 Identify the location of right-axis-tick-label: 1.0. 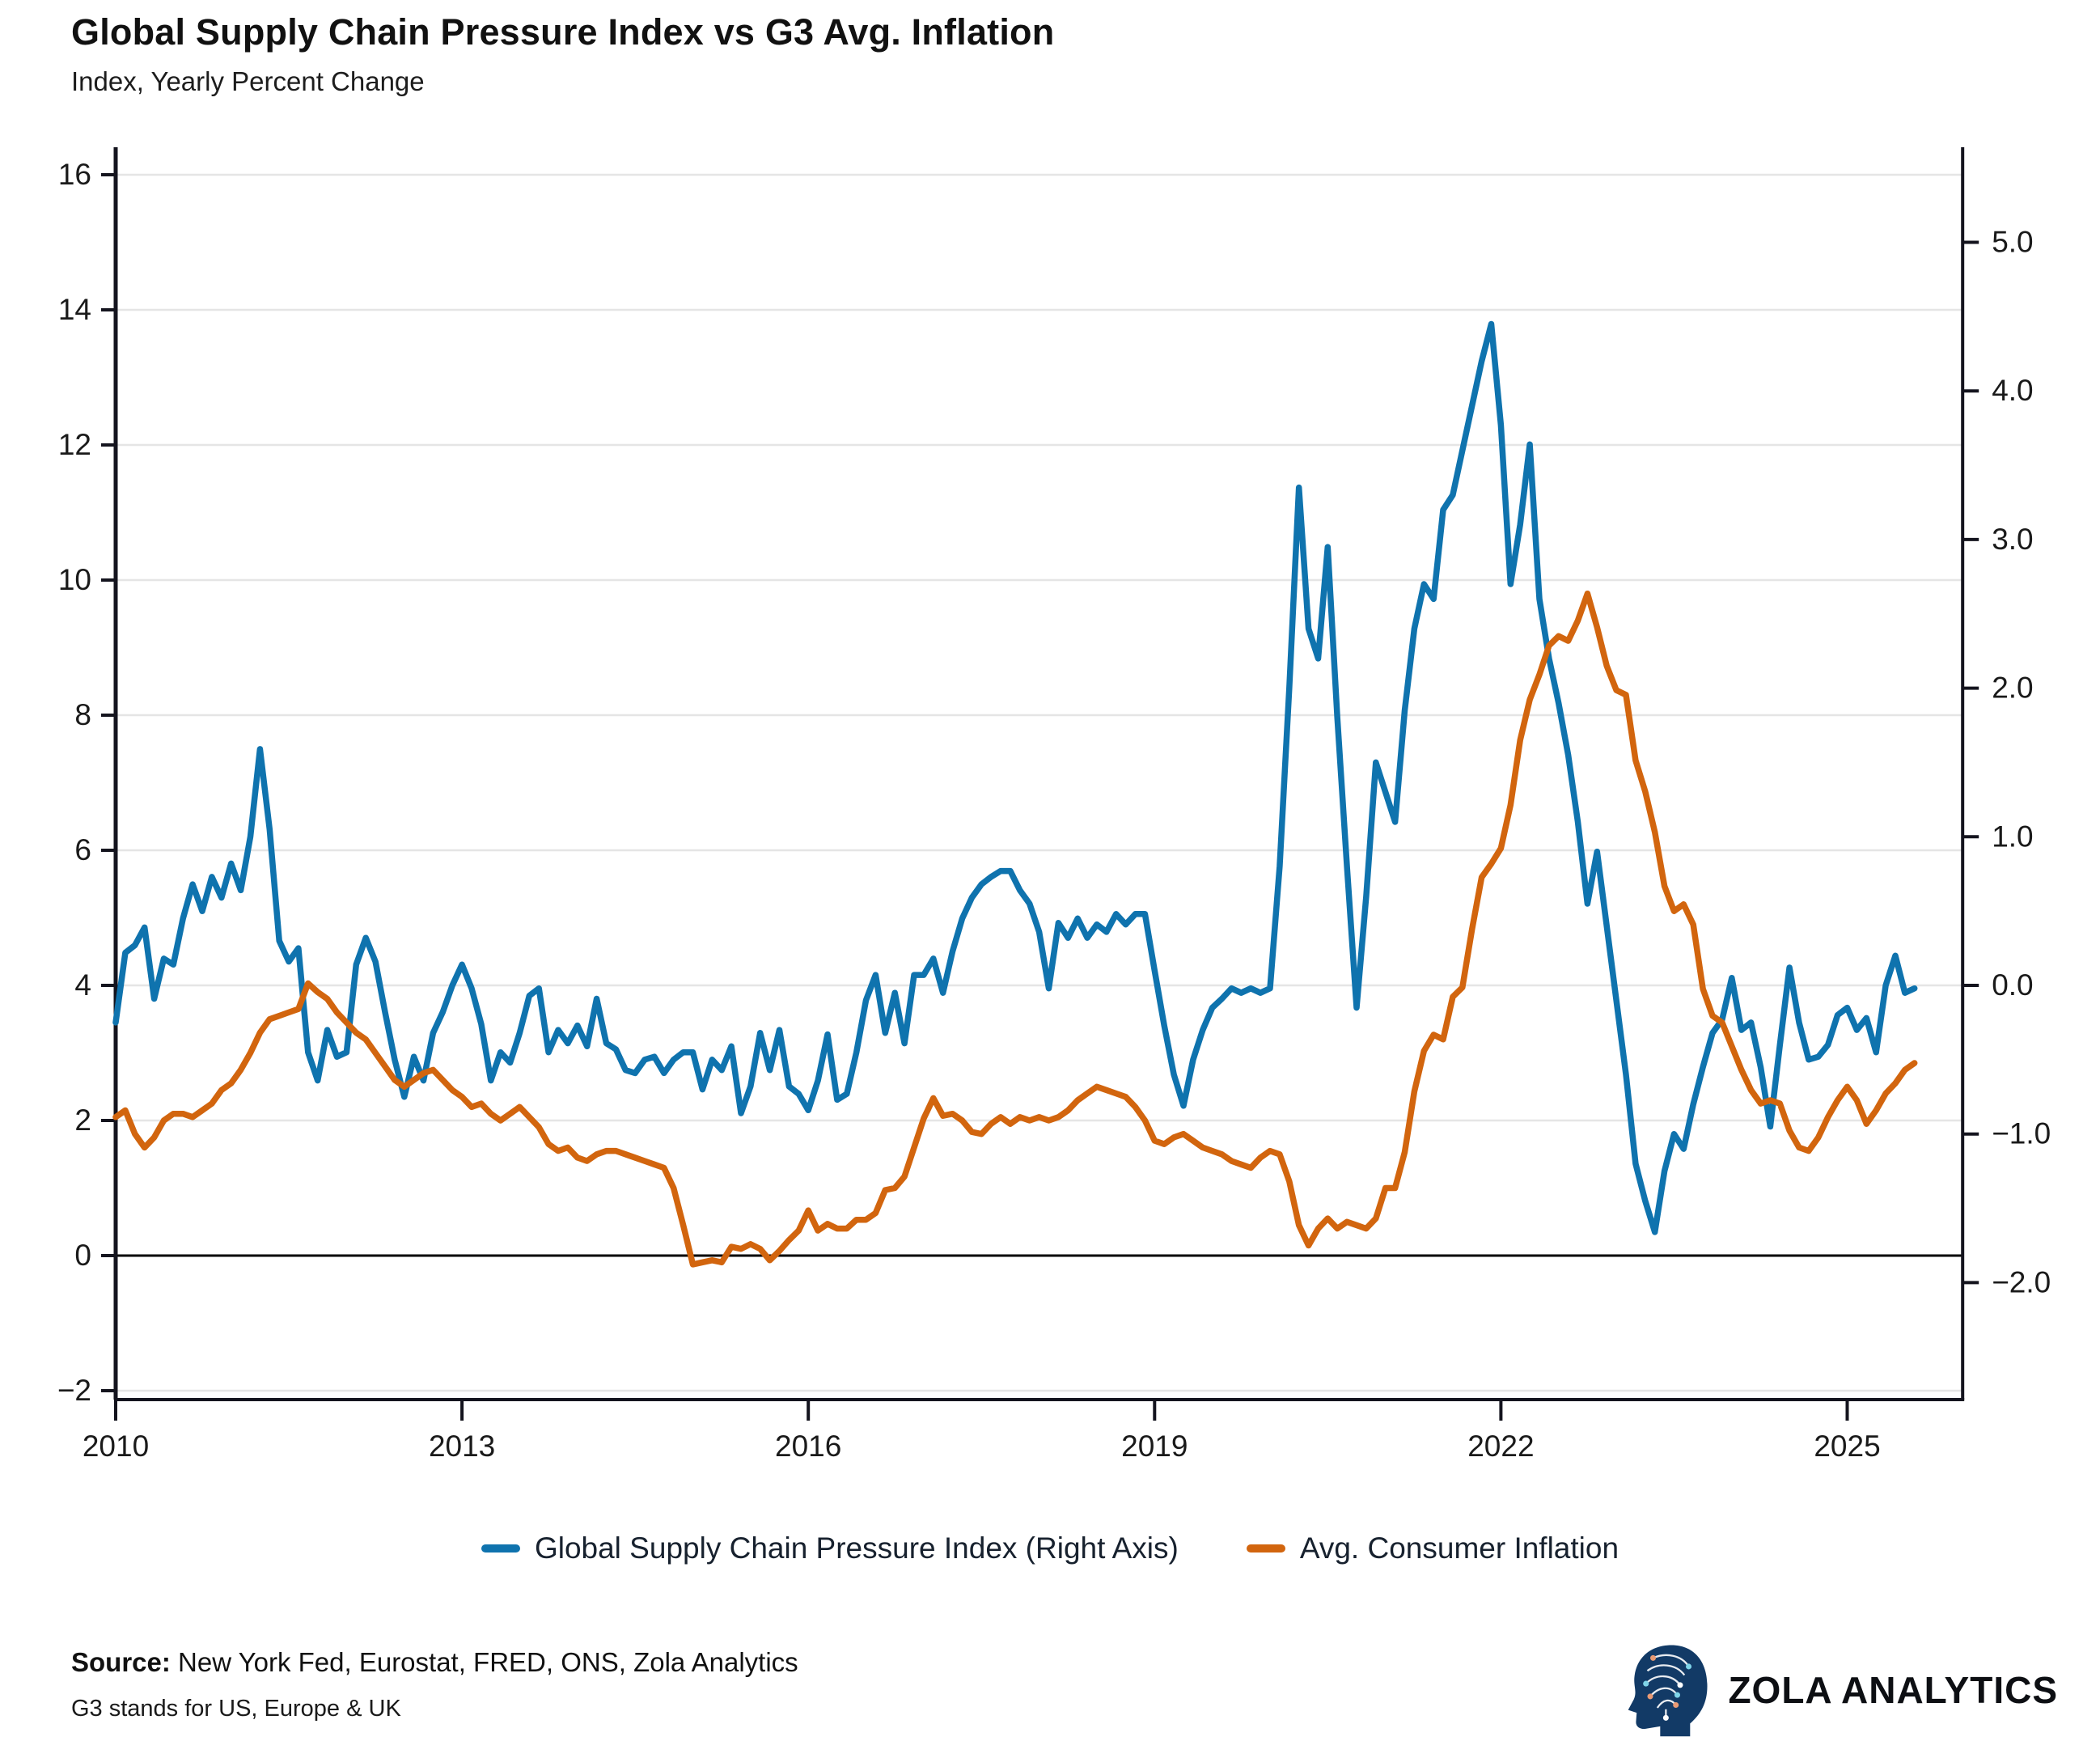
(2013, 836).